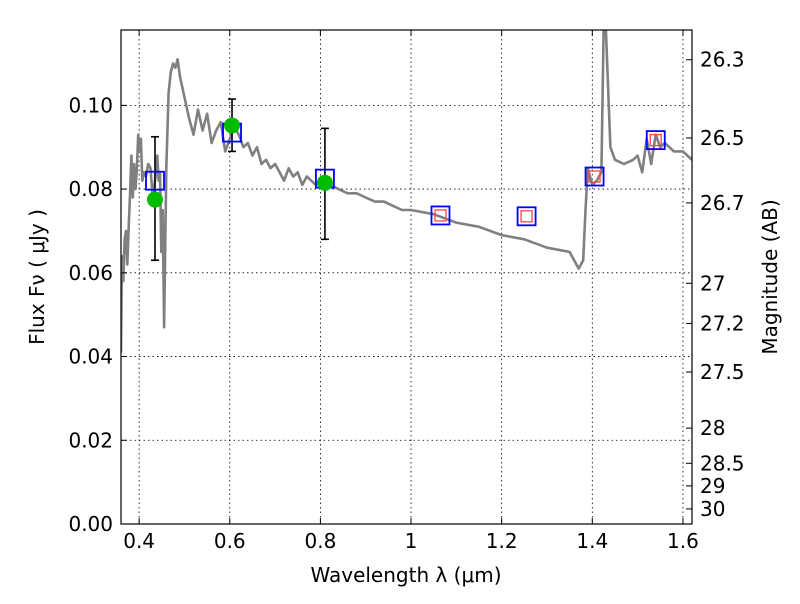  Describe the element at coordinates (712, 283) in the screenshot. I see `right-tick-label: 27` at that location.